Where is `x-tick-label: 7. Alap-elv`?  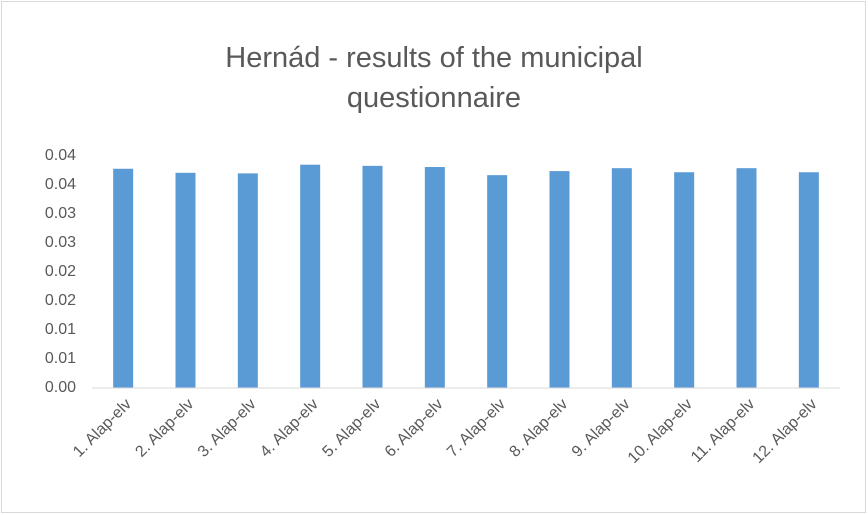 x-tick-label: 7. Alap-elv is located at coordinates (476, 428).